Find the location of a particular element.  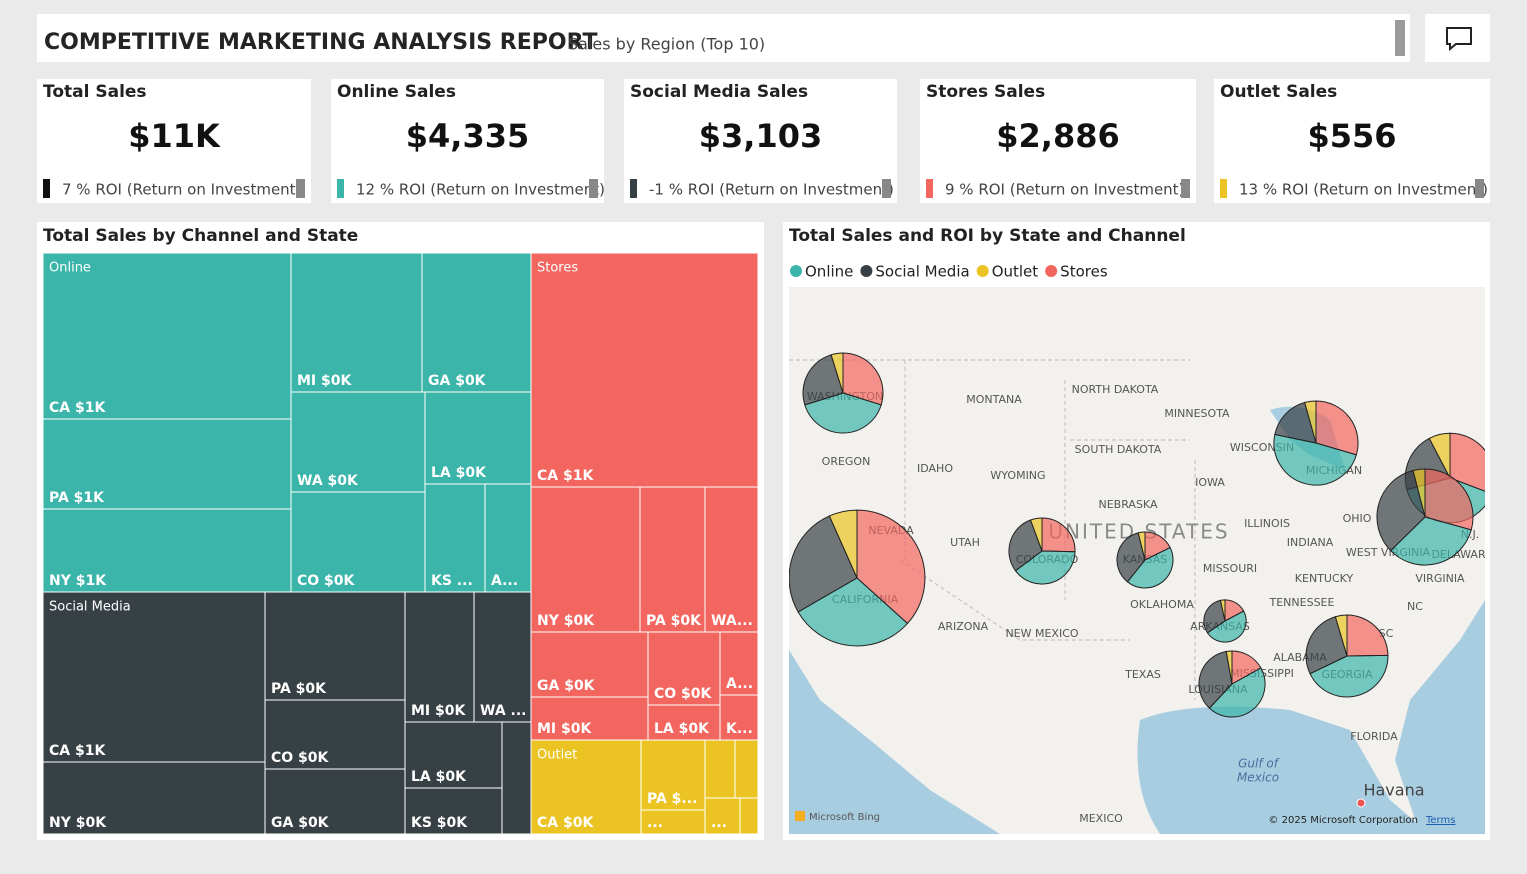

kpi-title: Stores Sales is located at coordinates (985, 92).